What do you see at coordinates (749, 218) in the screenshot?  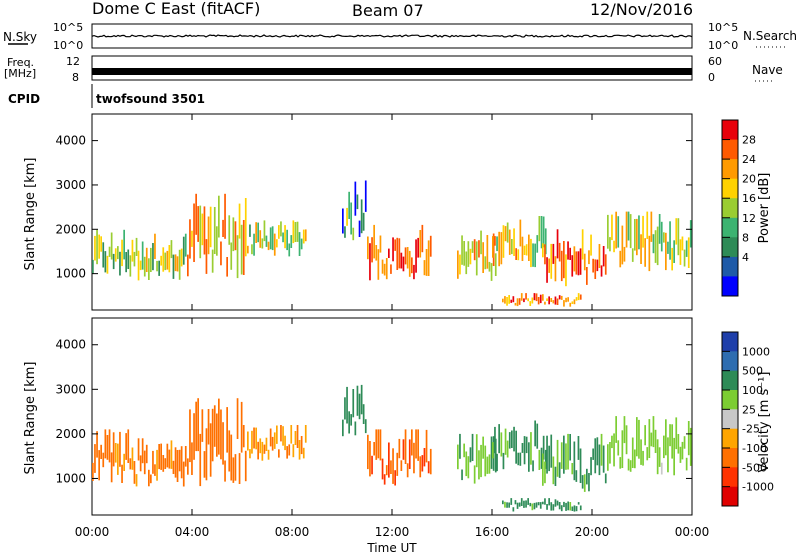 I see `colorbar-tick-label: 12` at bounding box center [749, 218].